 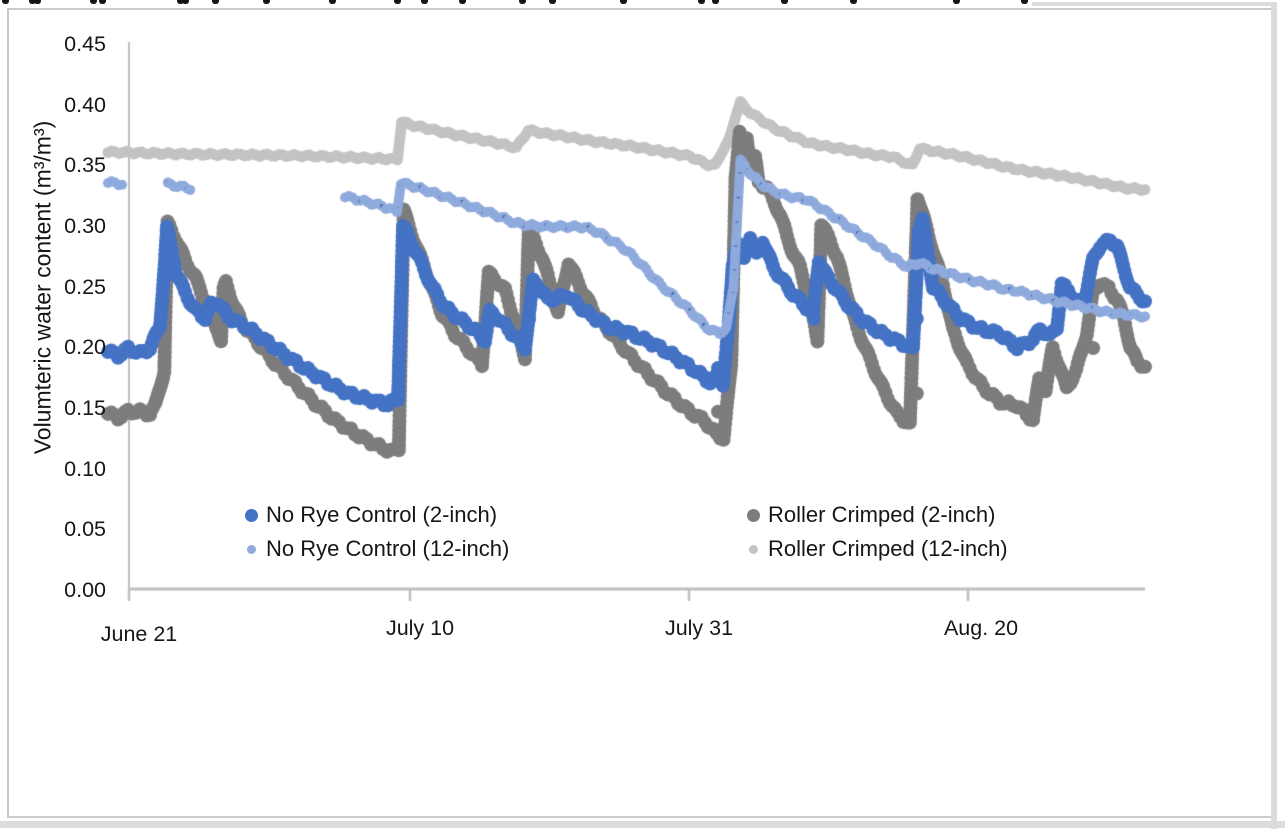 What do you see at coordinates (85, 104) in the screenshot?
I see `y-tick-label: 0.40` at bounding box center [85, 104].